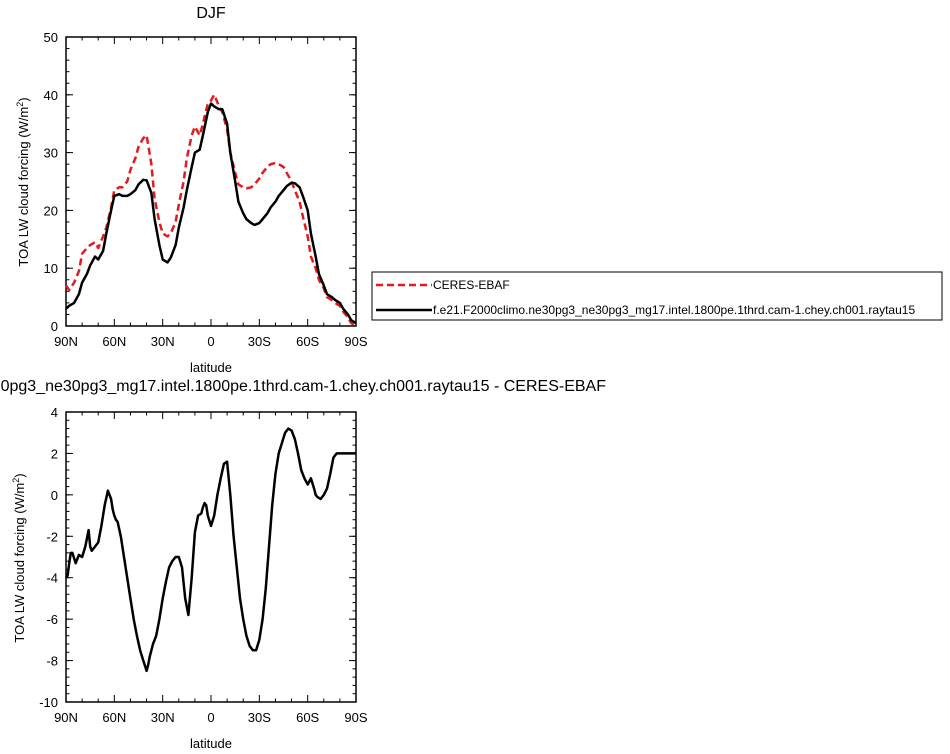  I want to click on bottom-plot-frame, so click(211, 557).